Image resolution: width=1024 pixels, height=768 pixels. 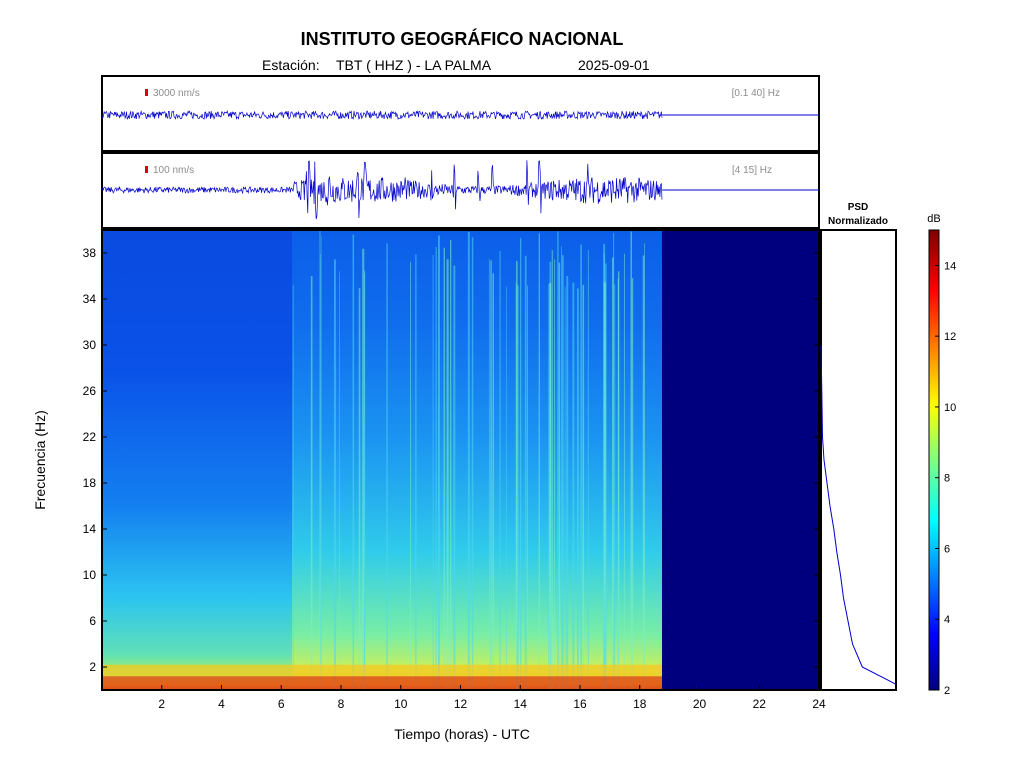 What do you see at coordinates (281, 704) in the screenshot?
I see `x-tick-label: 6` at bounding box center [281, 704].